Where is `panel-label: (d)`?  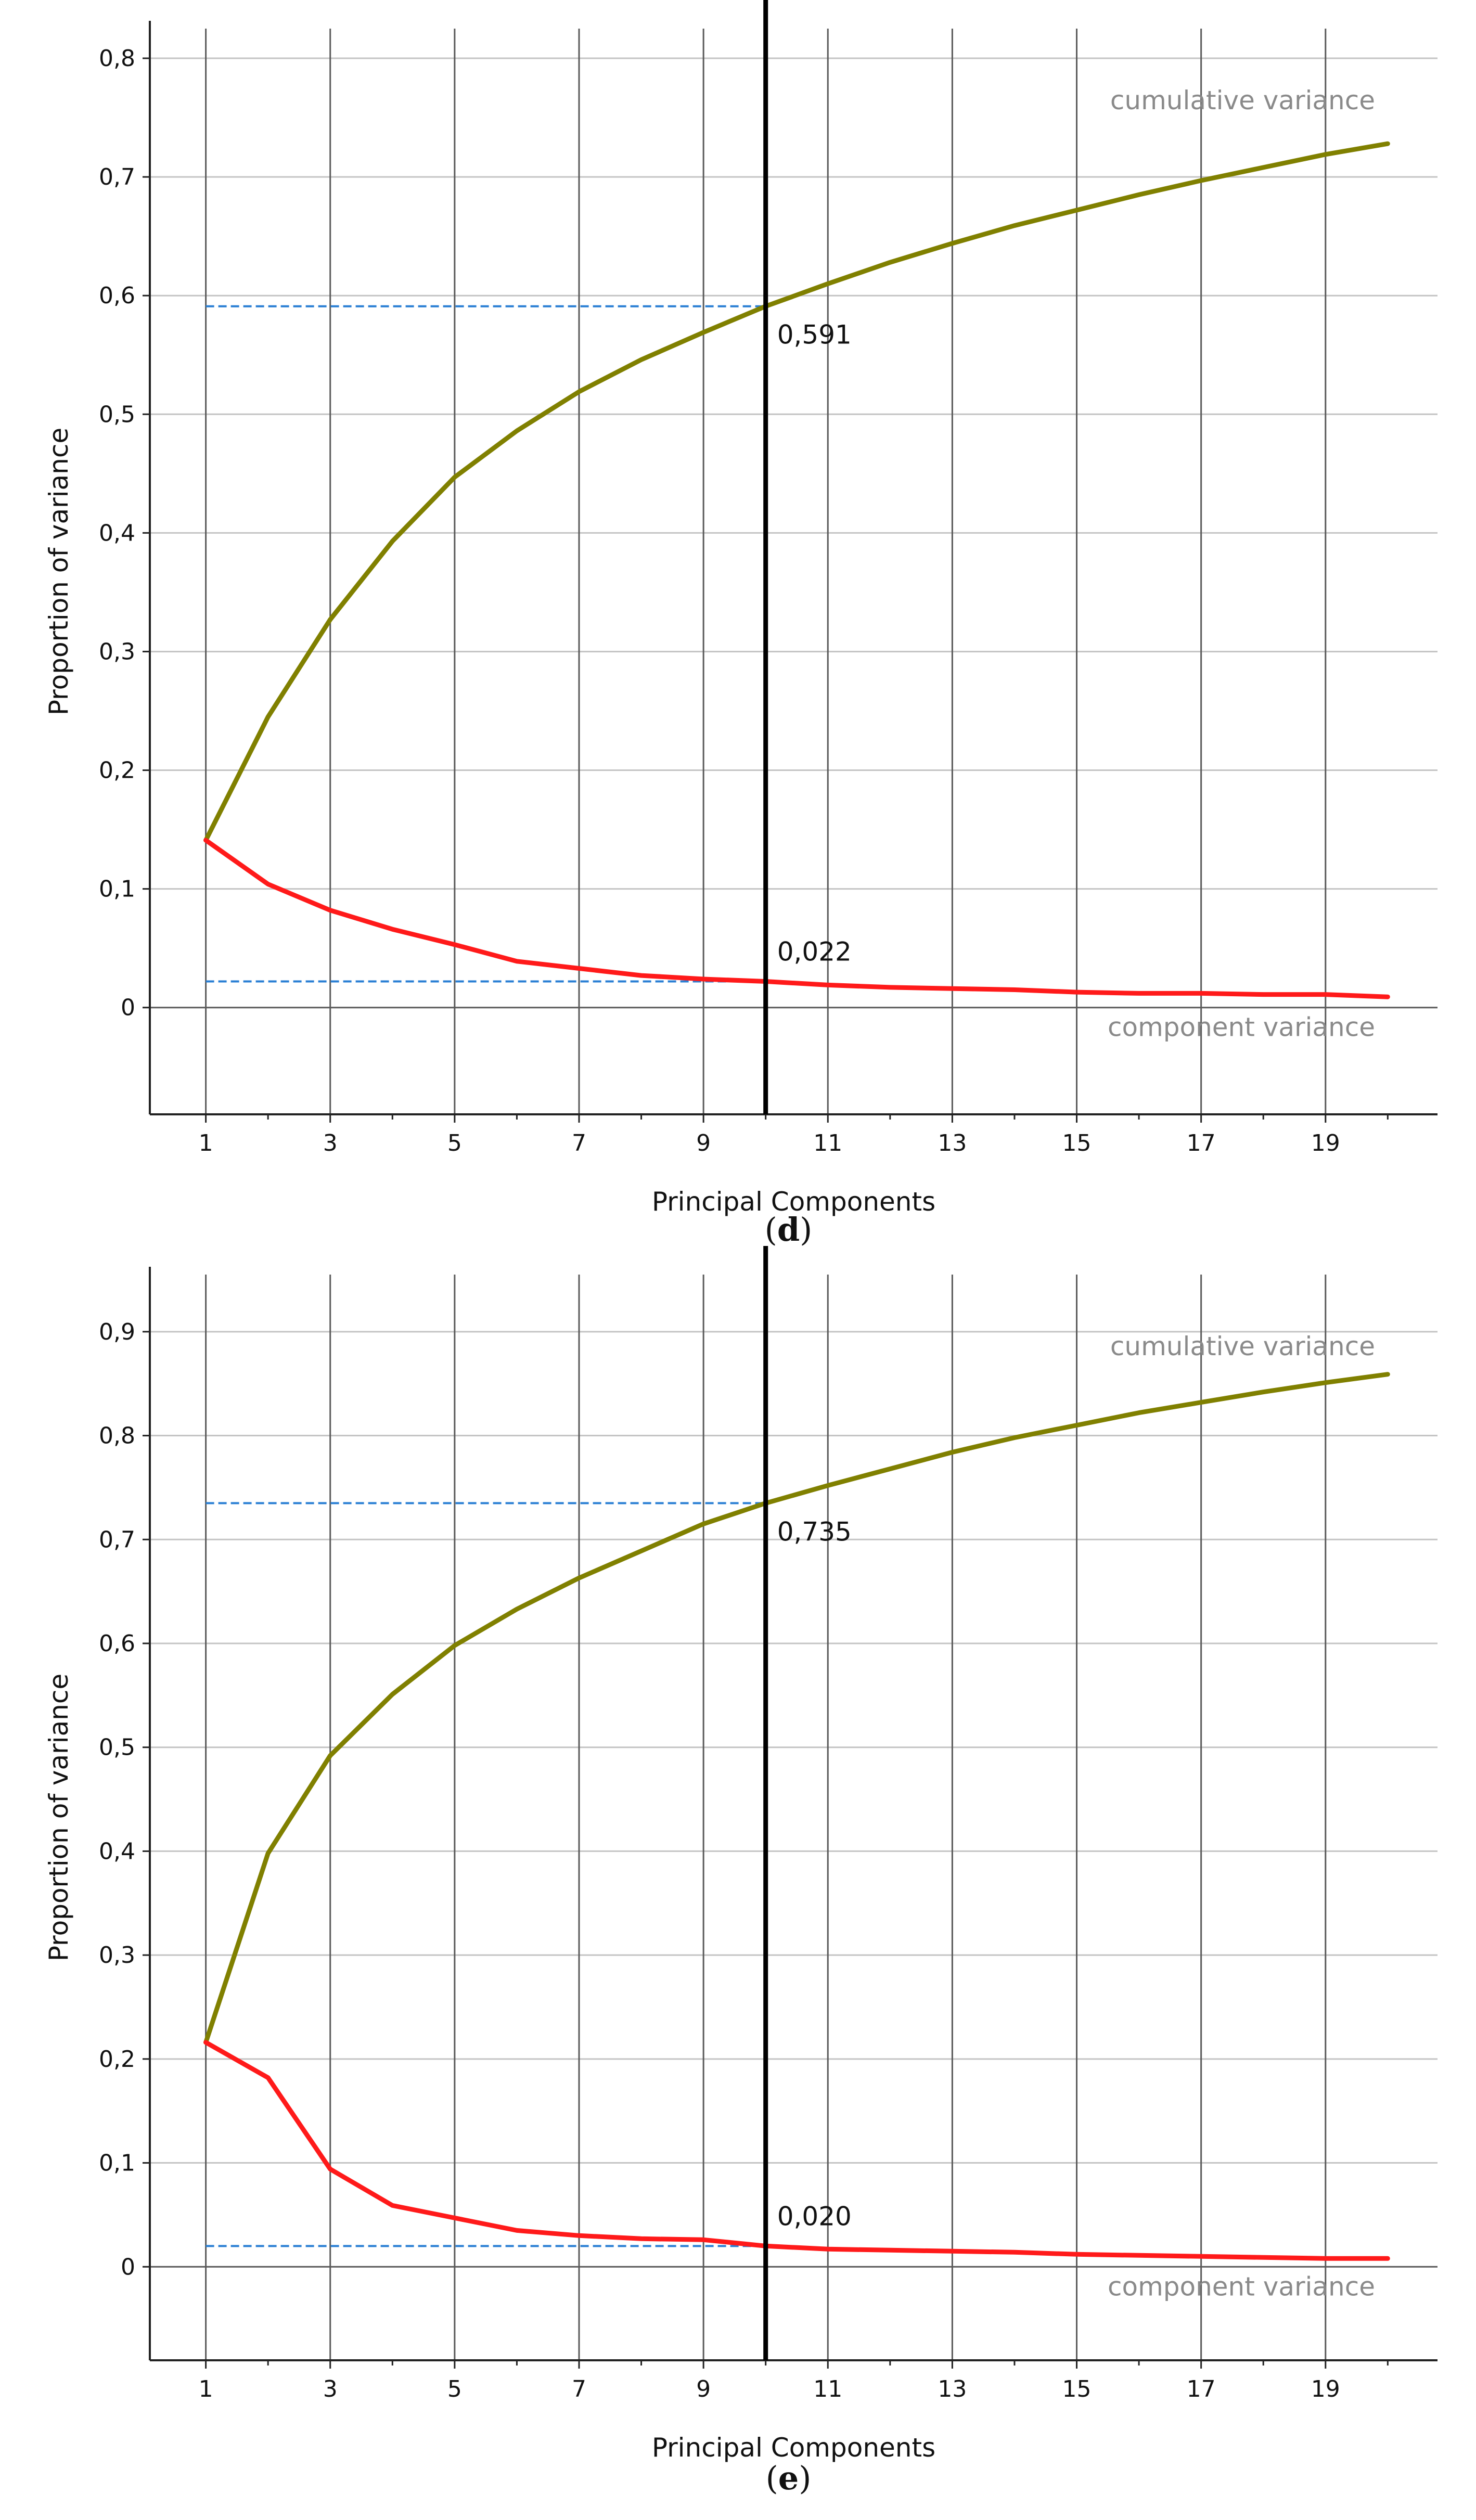 panel-label: (d) is located at coordinates (789, 1230).